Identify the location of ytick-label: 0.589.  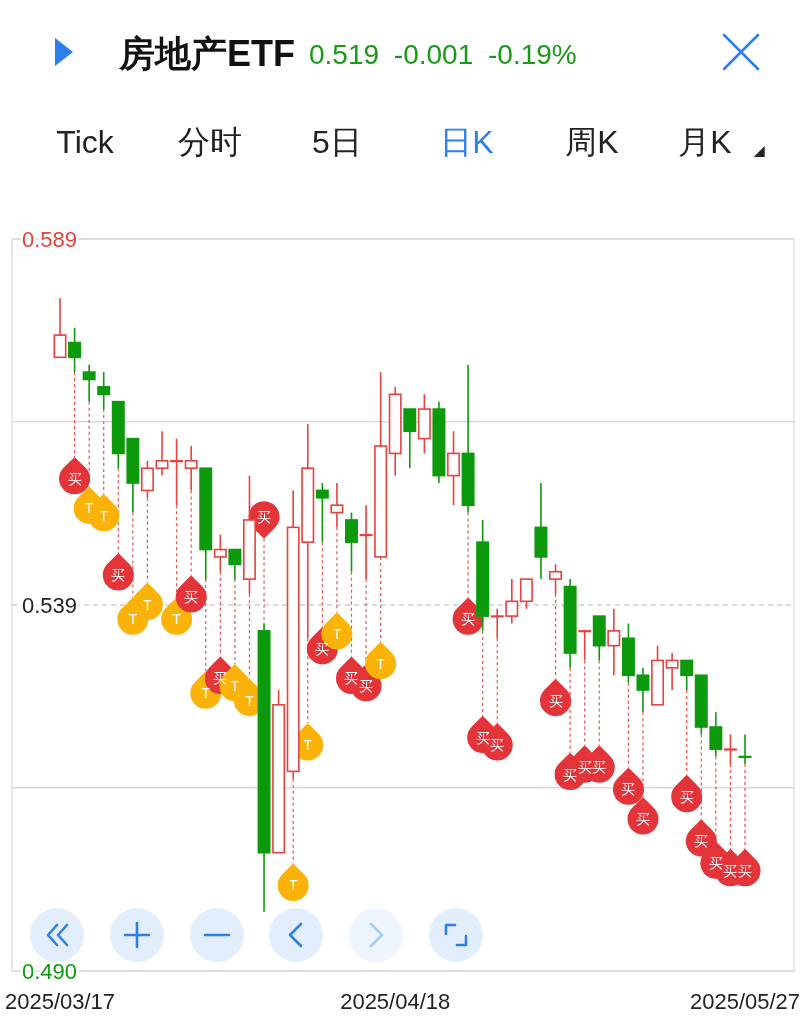
(50, 239).